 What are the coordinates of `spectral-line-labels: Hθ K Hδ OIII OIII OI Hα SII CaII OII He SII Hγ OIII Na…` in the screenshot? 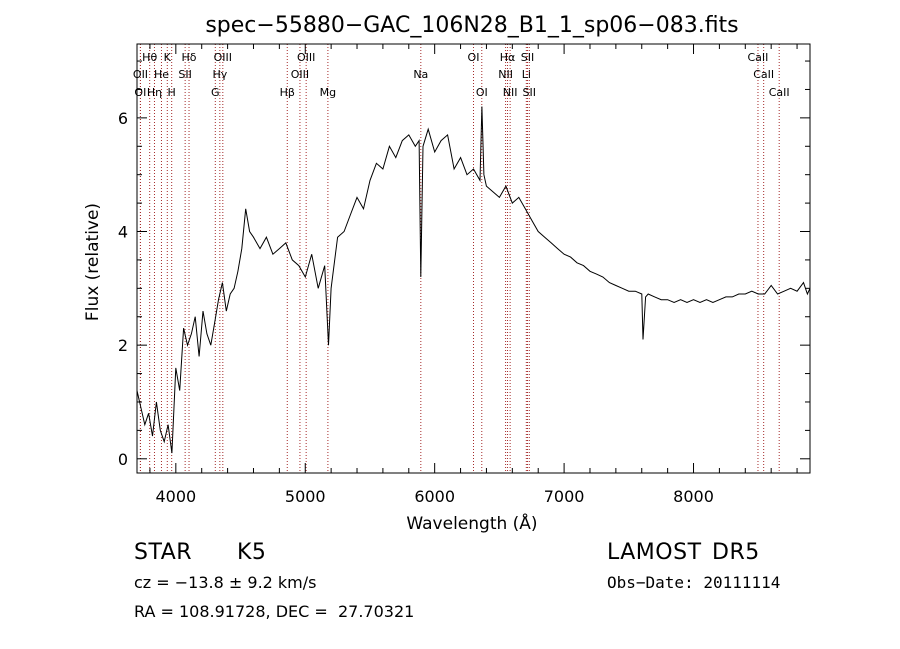 It's located at (461, 75).